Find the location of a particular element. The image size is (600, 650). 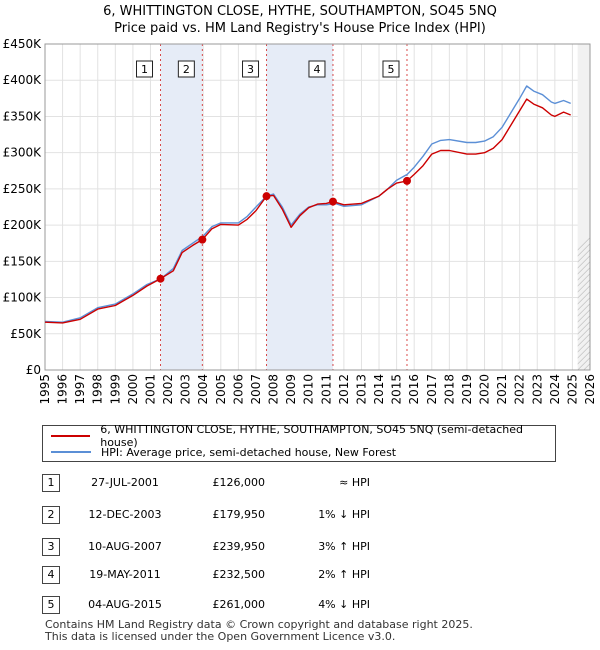

x-tick-label: 2009 is located at coordinates (291, 389).